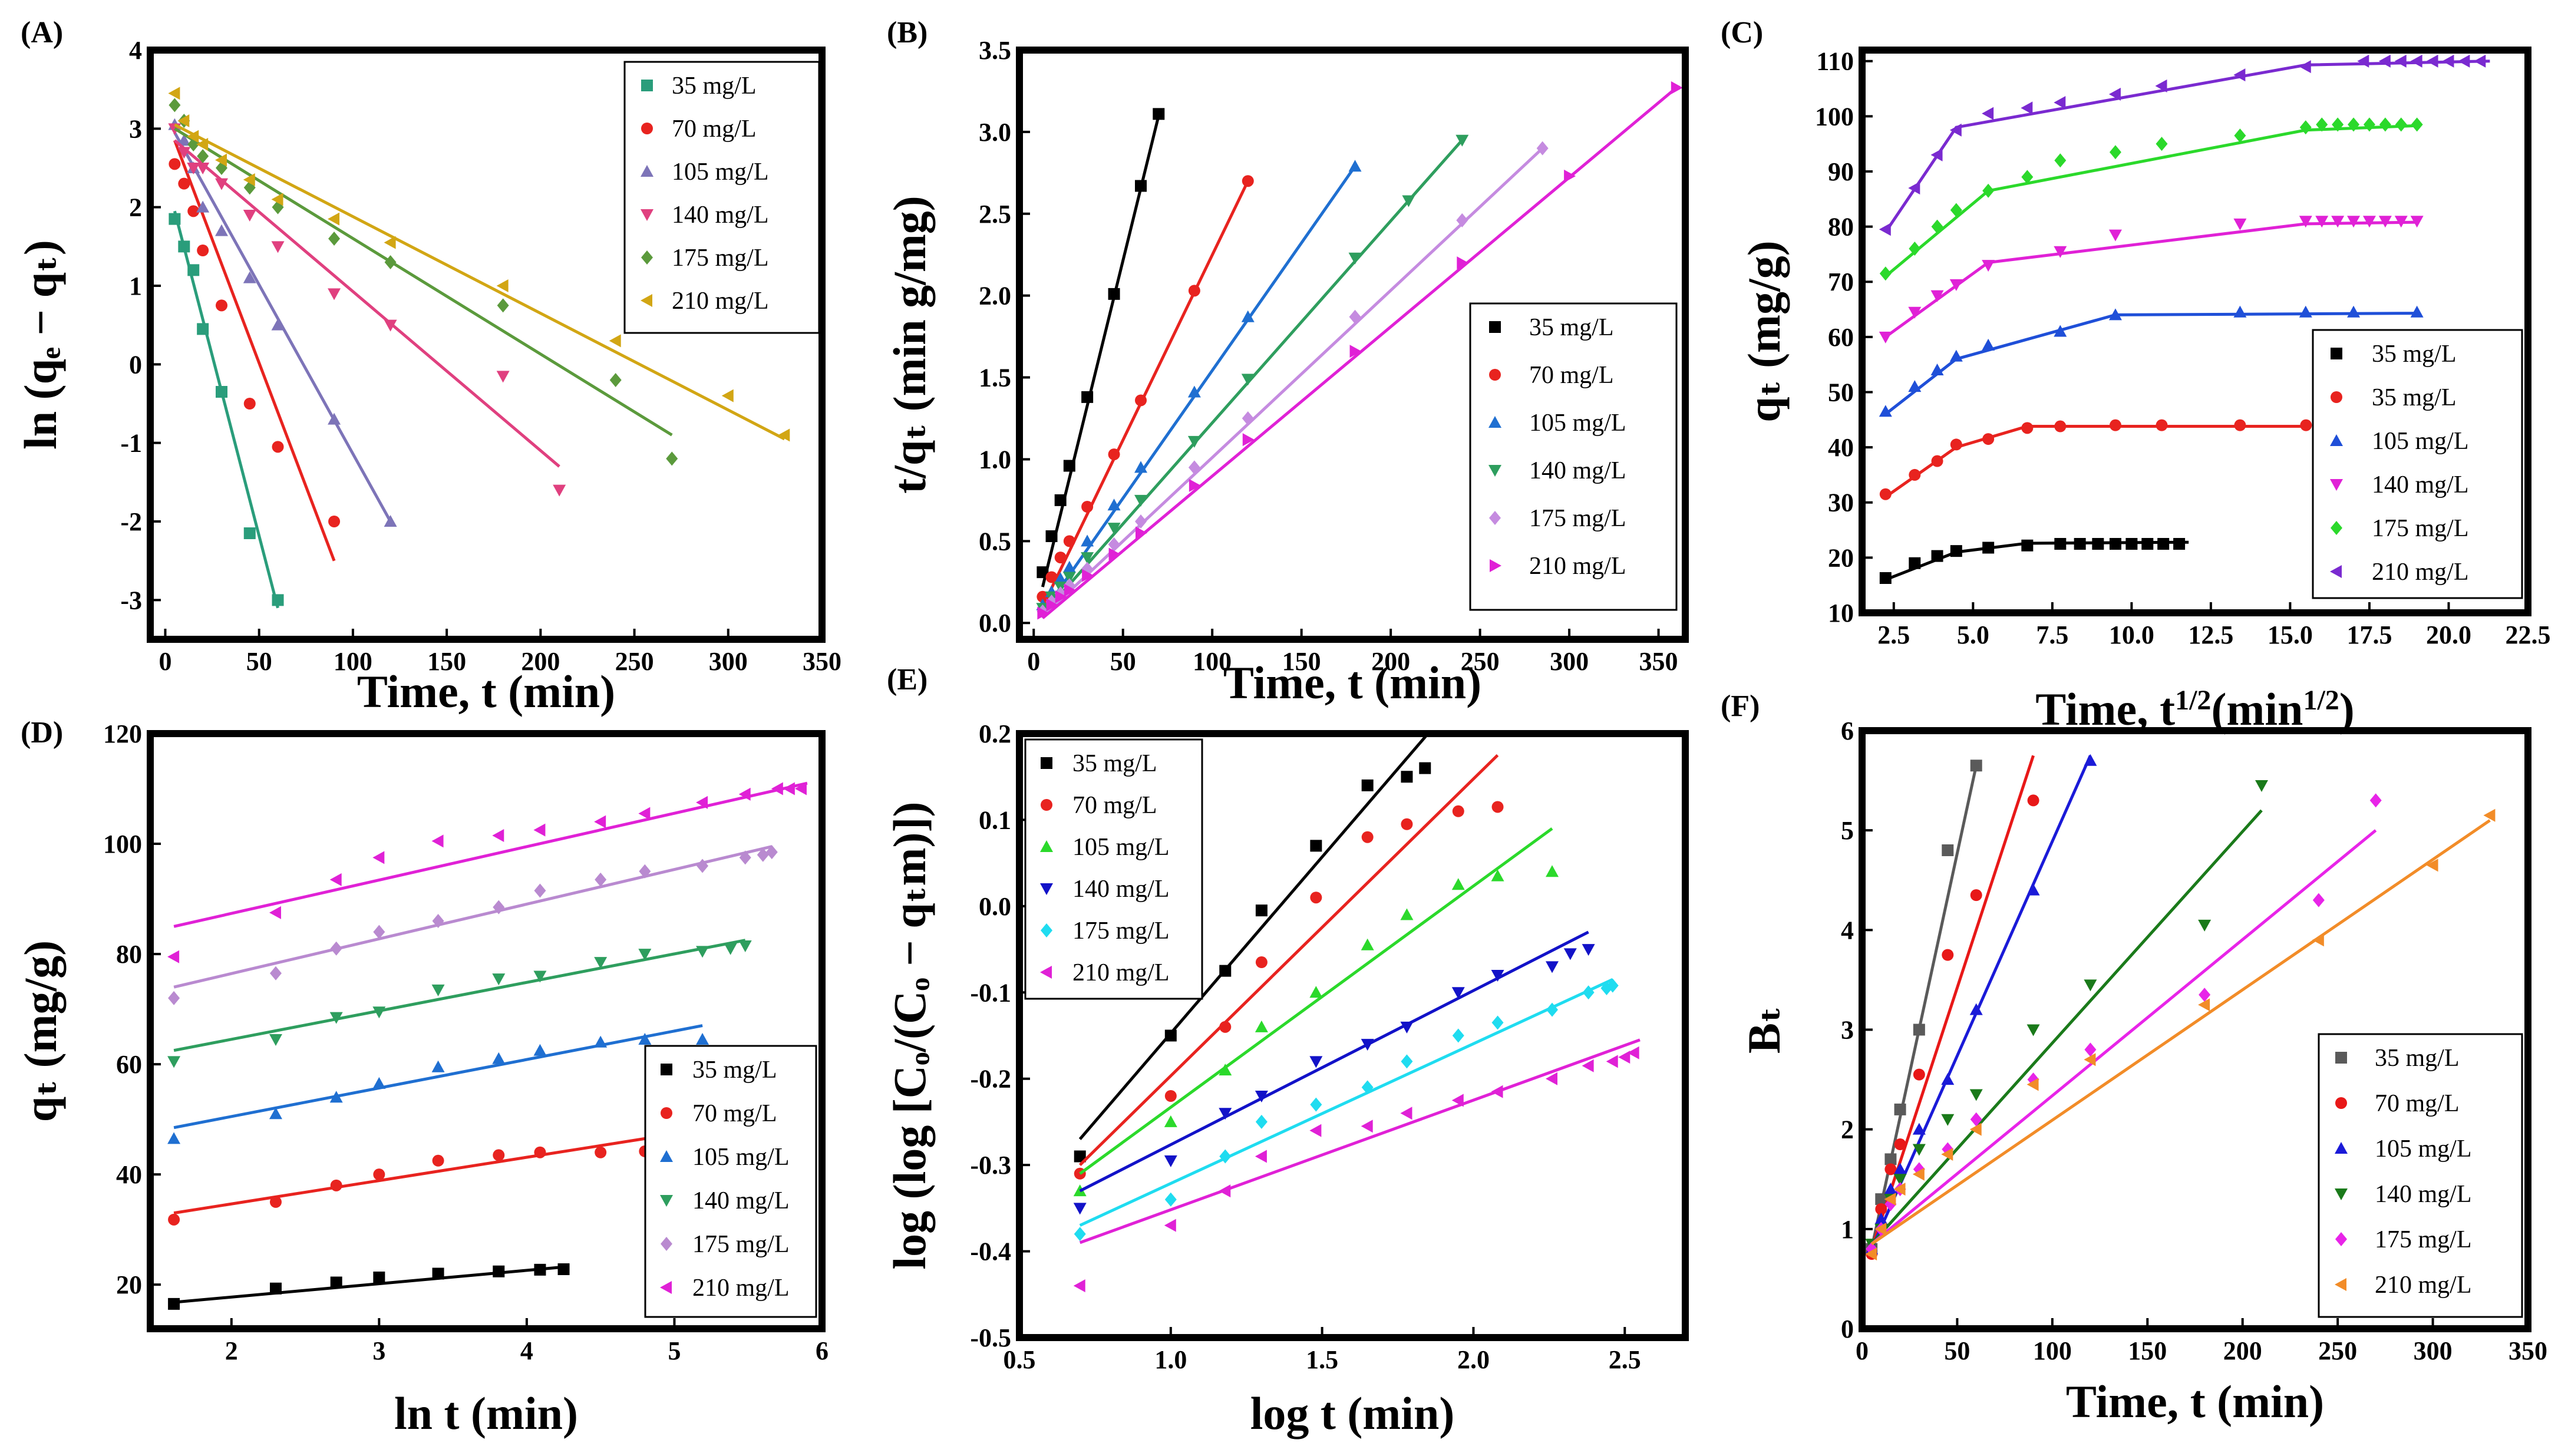 The height and width of the screenshot is (1456, 2558). I want to click on y-tick-label: 0, so click(1847, 1329).